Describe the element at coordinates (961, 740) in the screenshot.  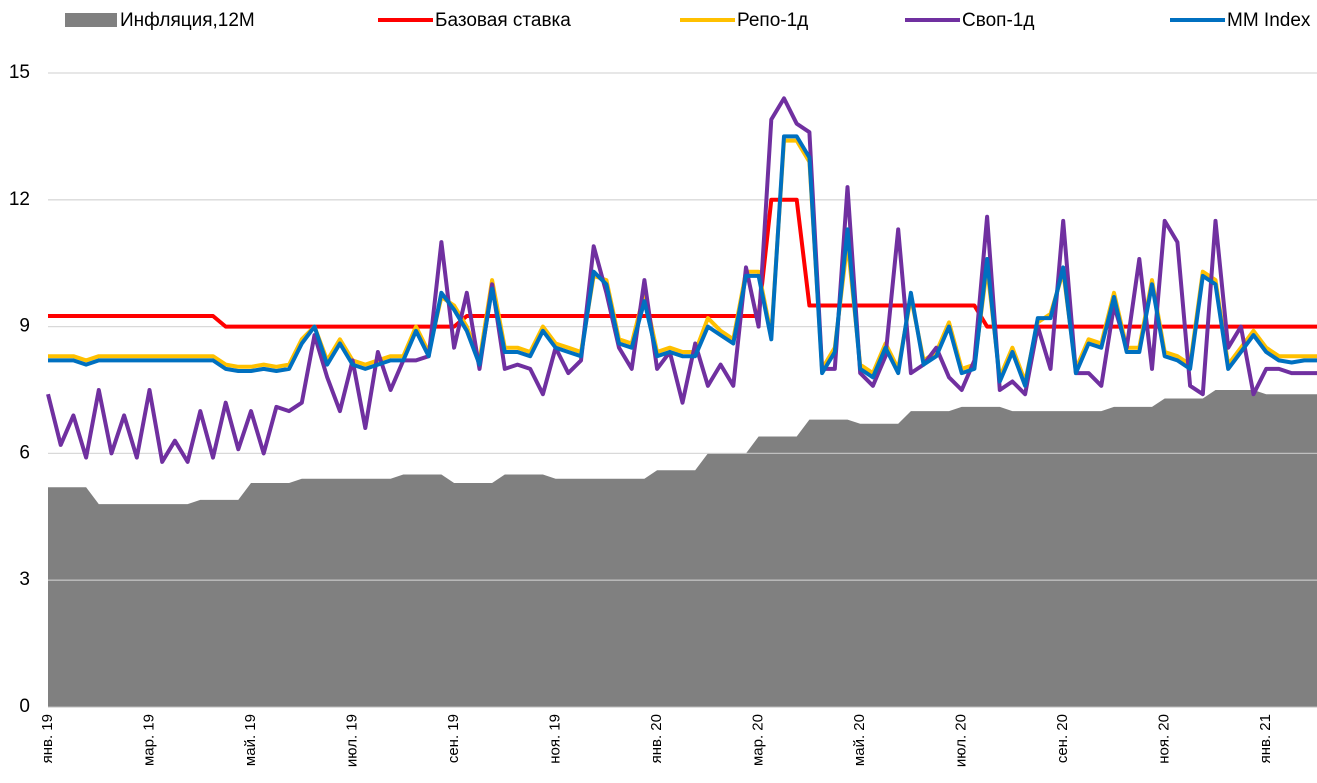
I see `x-tick-label: июл. 20` at that location.